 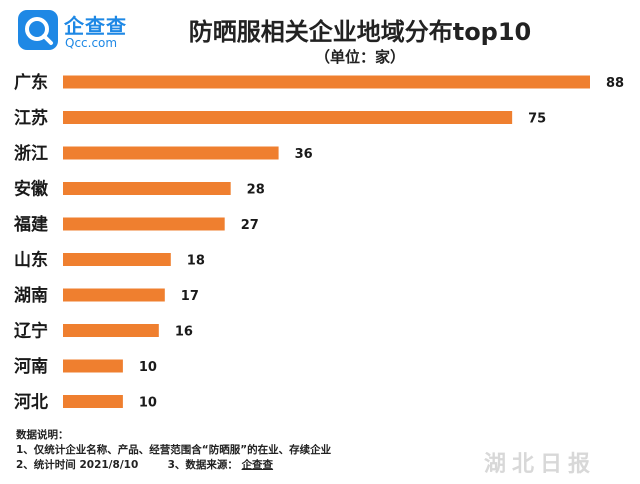 I want to click on notes-heading: 数据说明：, so click(x=42, y=435).